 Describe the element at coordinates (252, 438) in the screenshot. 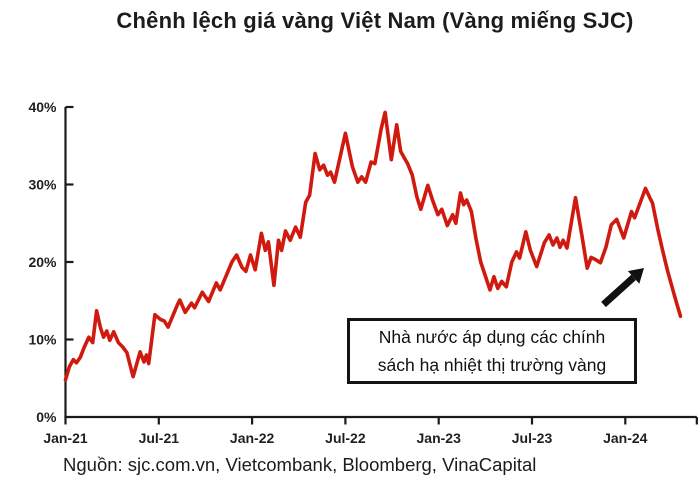

I see `x-tick-label: Jan-22` at that location.